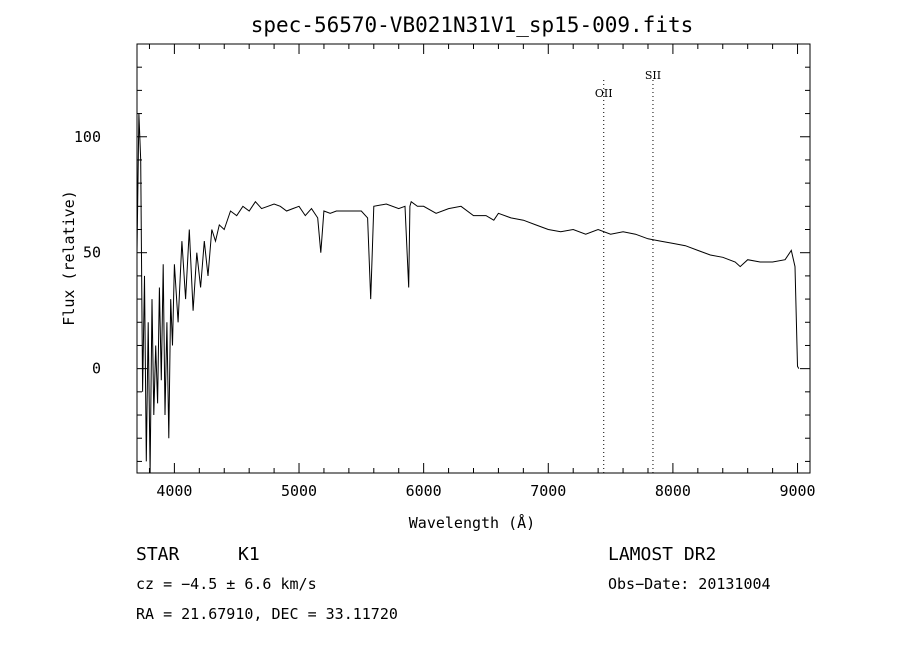 The height and width of the screenshot is (650, 900). What do you see at coordinates (424, 491) in the screenshot?
I see `x-tick-label: 6000` at bounding box center [424, 491].